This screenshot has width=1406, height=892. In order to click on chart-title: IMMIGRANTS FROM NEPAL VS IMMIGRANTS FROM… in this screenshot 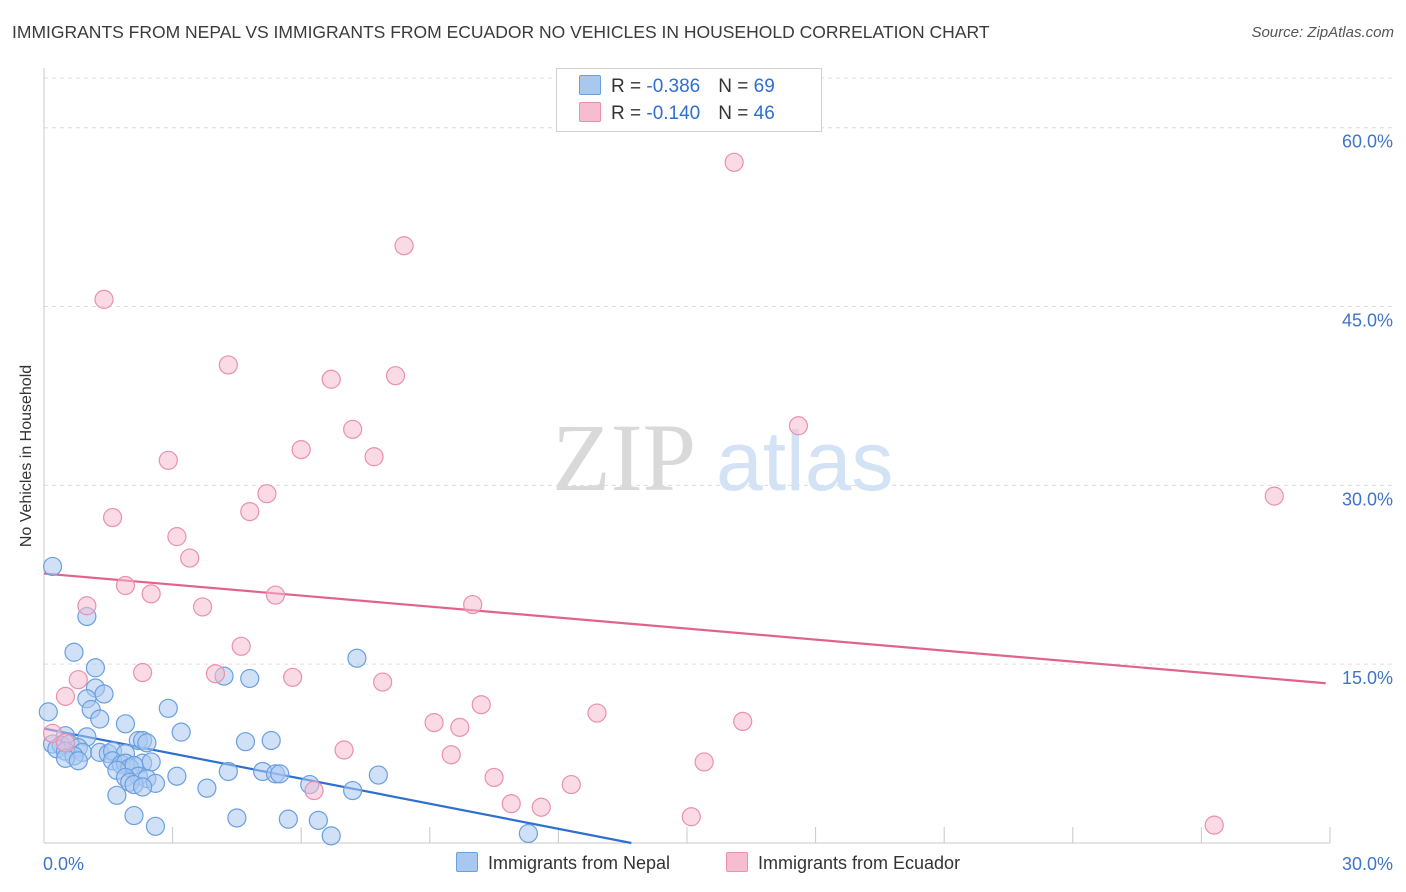, I will do `click(501, 32)`.